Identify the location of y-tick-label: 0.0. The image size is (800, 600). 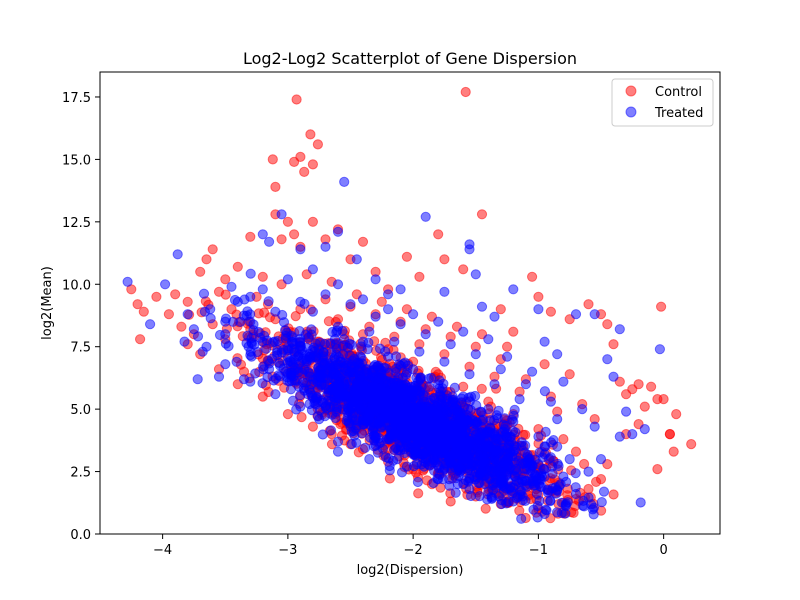
(80, 535).